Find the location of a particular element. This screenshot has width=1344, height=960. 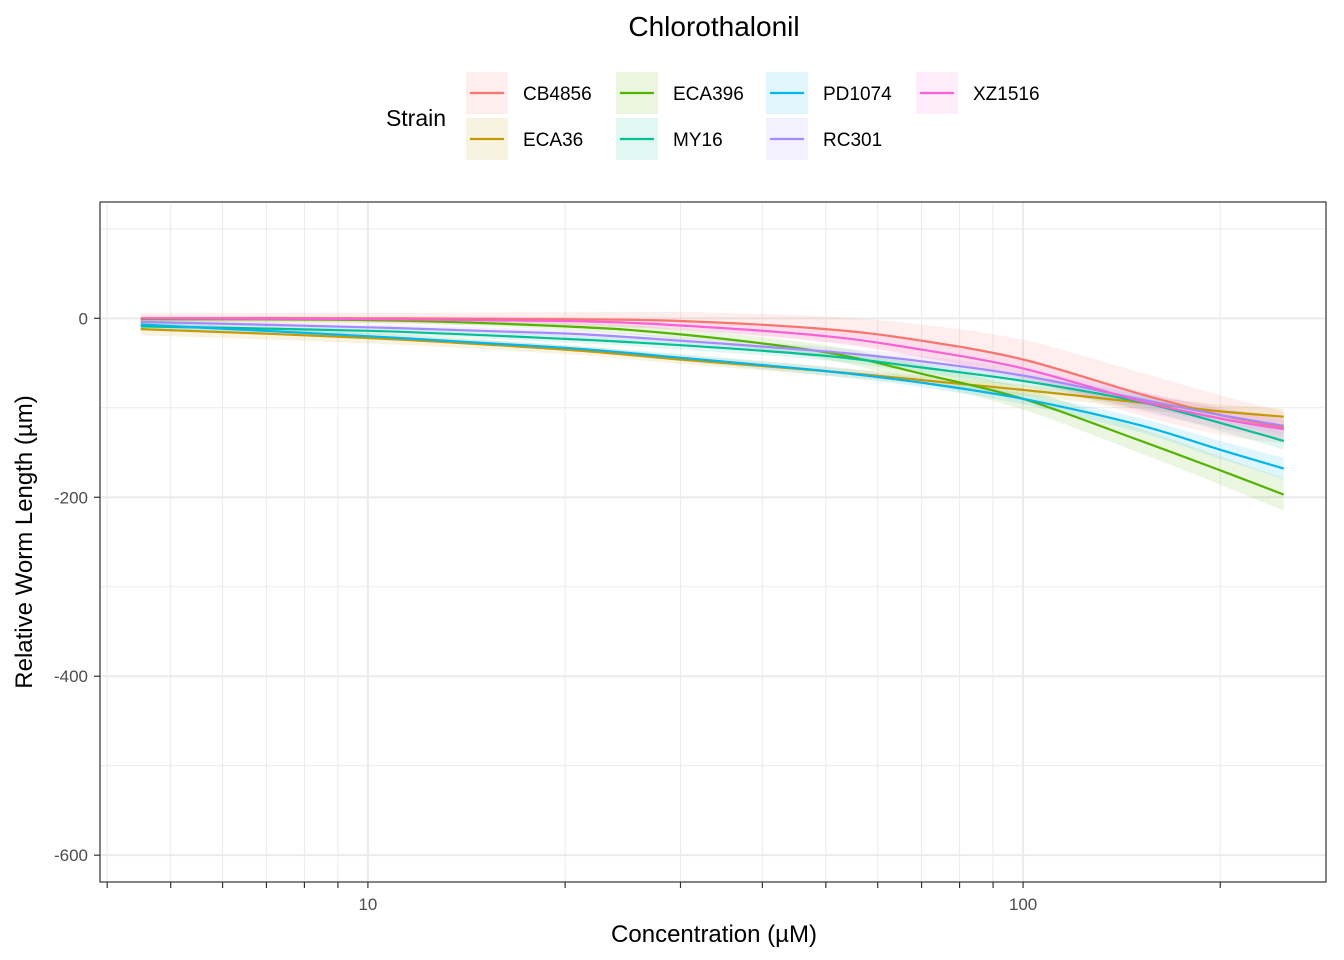

band-pd1074 is located at coordinates (712, 400).